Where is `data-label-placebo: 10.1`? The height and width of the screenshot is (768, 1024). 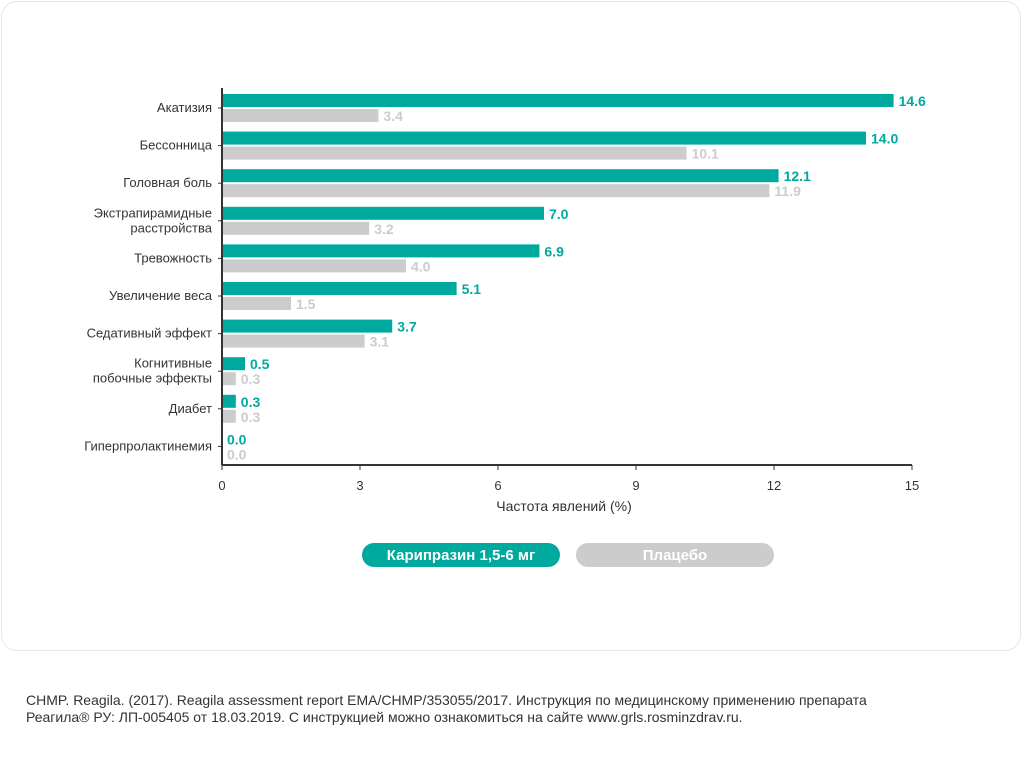
data-label-placebo: 10.1 is located at coordinates (705, 154).